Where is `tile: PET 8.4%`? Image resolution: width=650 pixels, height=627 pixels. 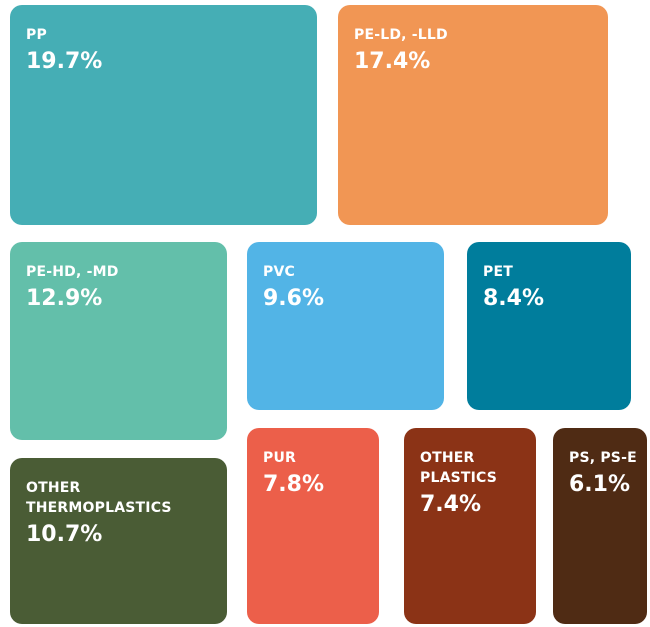
tile: PET 8.4% is located at coordinates (549, 326).